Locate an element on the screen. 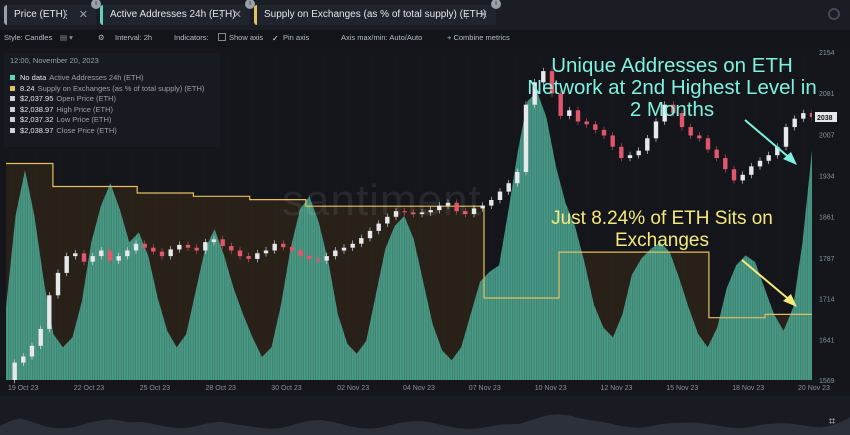  price-tick-label: 1714 is located at coordinates (827, 300).